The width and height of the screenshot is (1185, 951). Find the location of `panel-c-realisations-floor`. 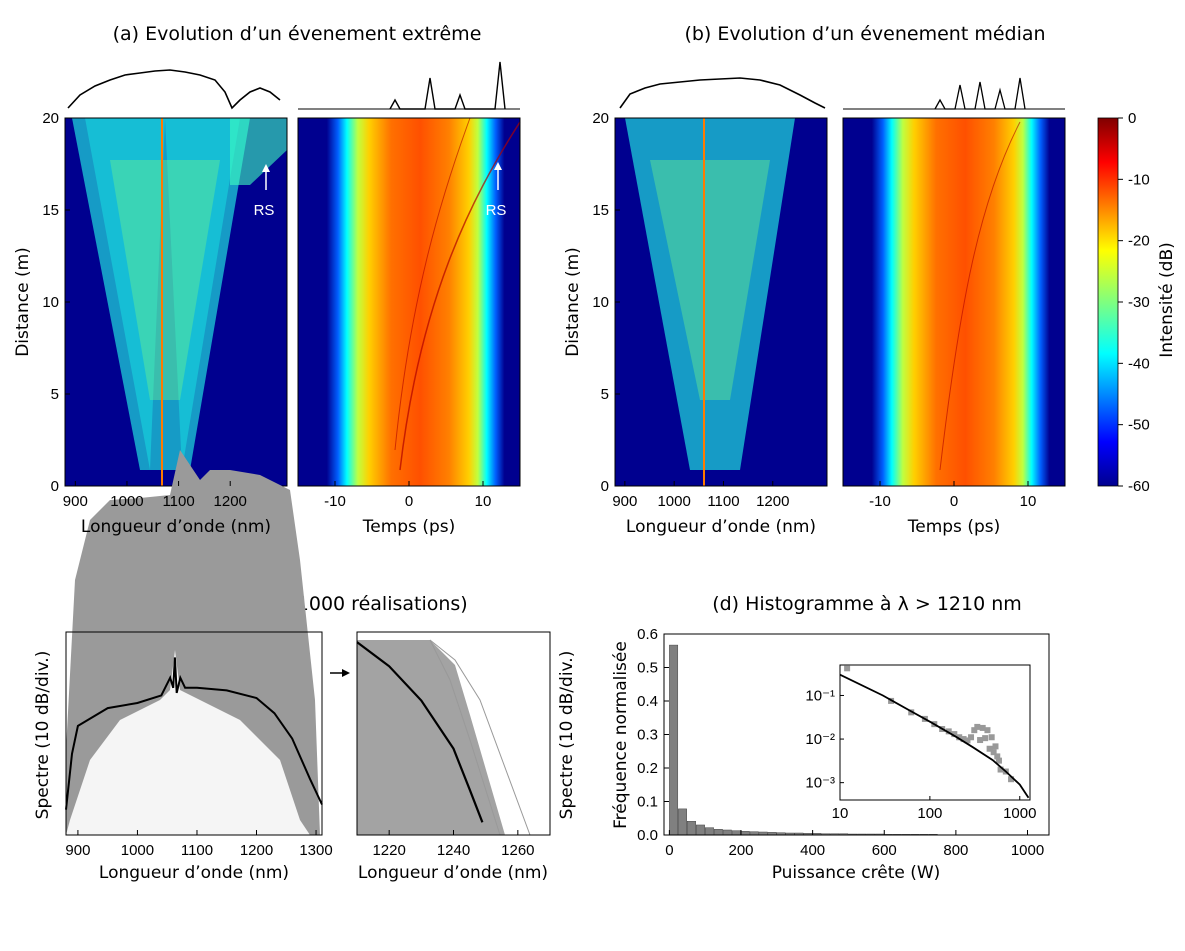

panel-c-realisations-floor is located at coordinates (188, 742).